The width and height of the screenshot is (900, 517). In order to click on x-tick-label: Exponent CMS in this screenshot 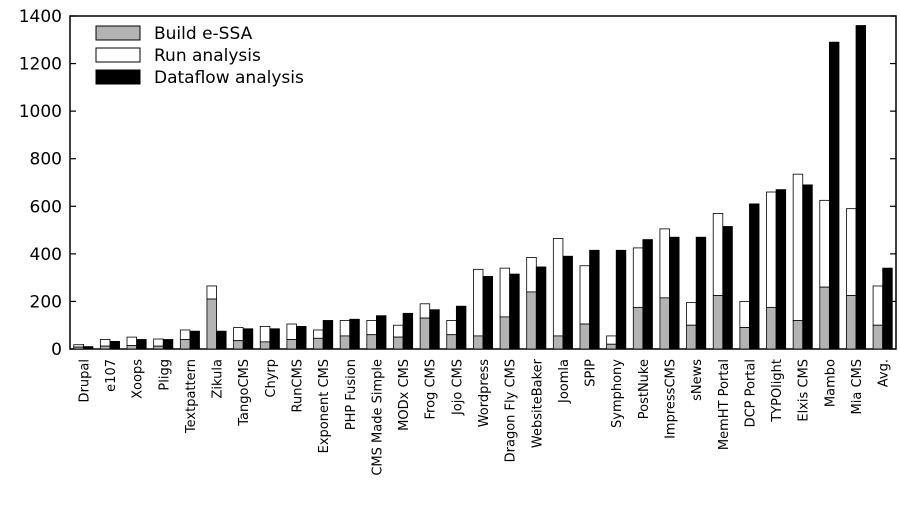, I will do `click(324, 406)`.